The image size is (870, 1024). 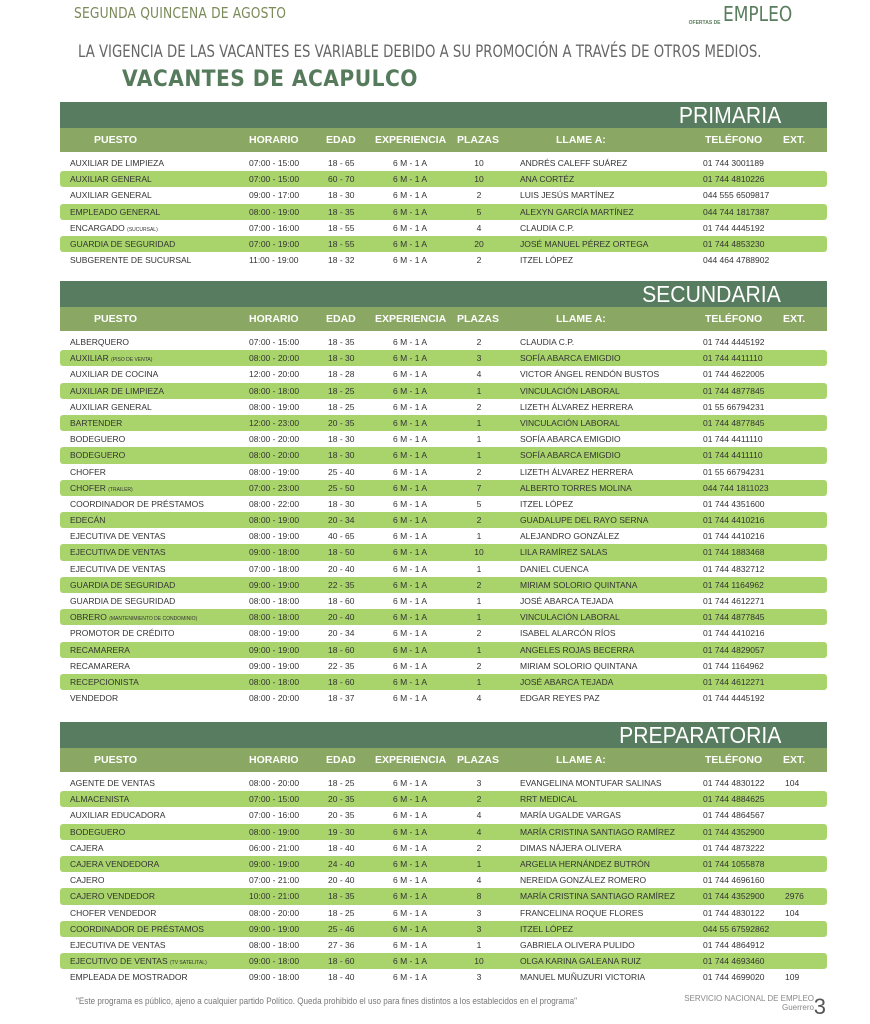 I want to click on cell-contacto: MIRIAM SOLORIO QUINTANA, so click(x=579, y=584).